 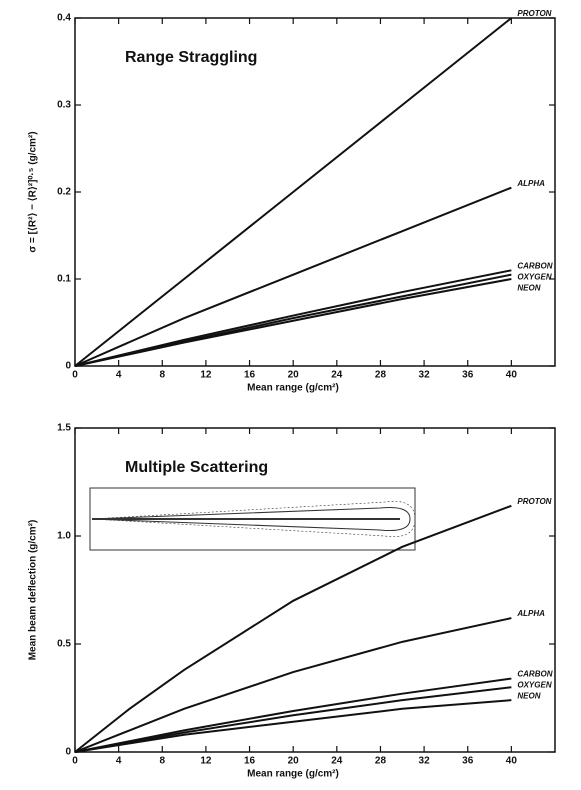 What do you see at coordinates (64, 18) in the screenshot?
I see `y-tick-label: 0.4` at bounding box center [64, 18].